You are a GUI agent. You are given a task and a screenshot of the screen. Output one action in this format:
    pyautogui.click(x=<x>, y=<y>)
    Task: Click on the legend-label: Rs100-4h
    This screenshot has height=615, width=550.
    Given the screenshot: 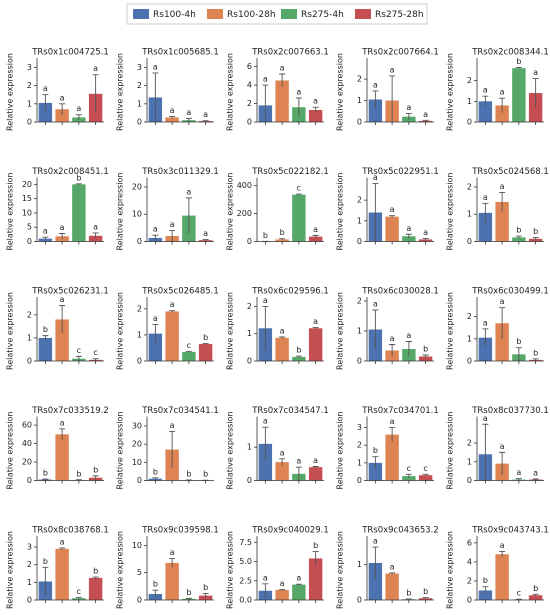 What is the action you would take?
    pyautogui.click(x=174, y=15)
    